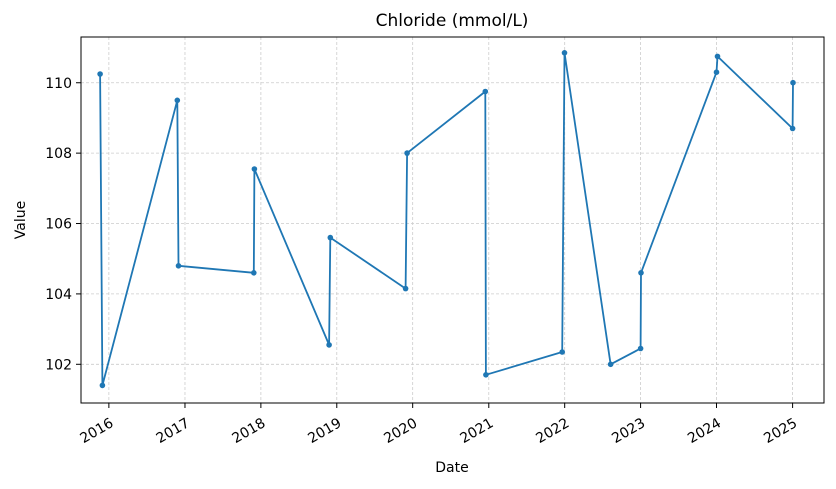 The image size is (836, 489). Describe the element at coordinates (58, 84) in the screenshot. I see `y-tick-label: 110` at that location.